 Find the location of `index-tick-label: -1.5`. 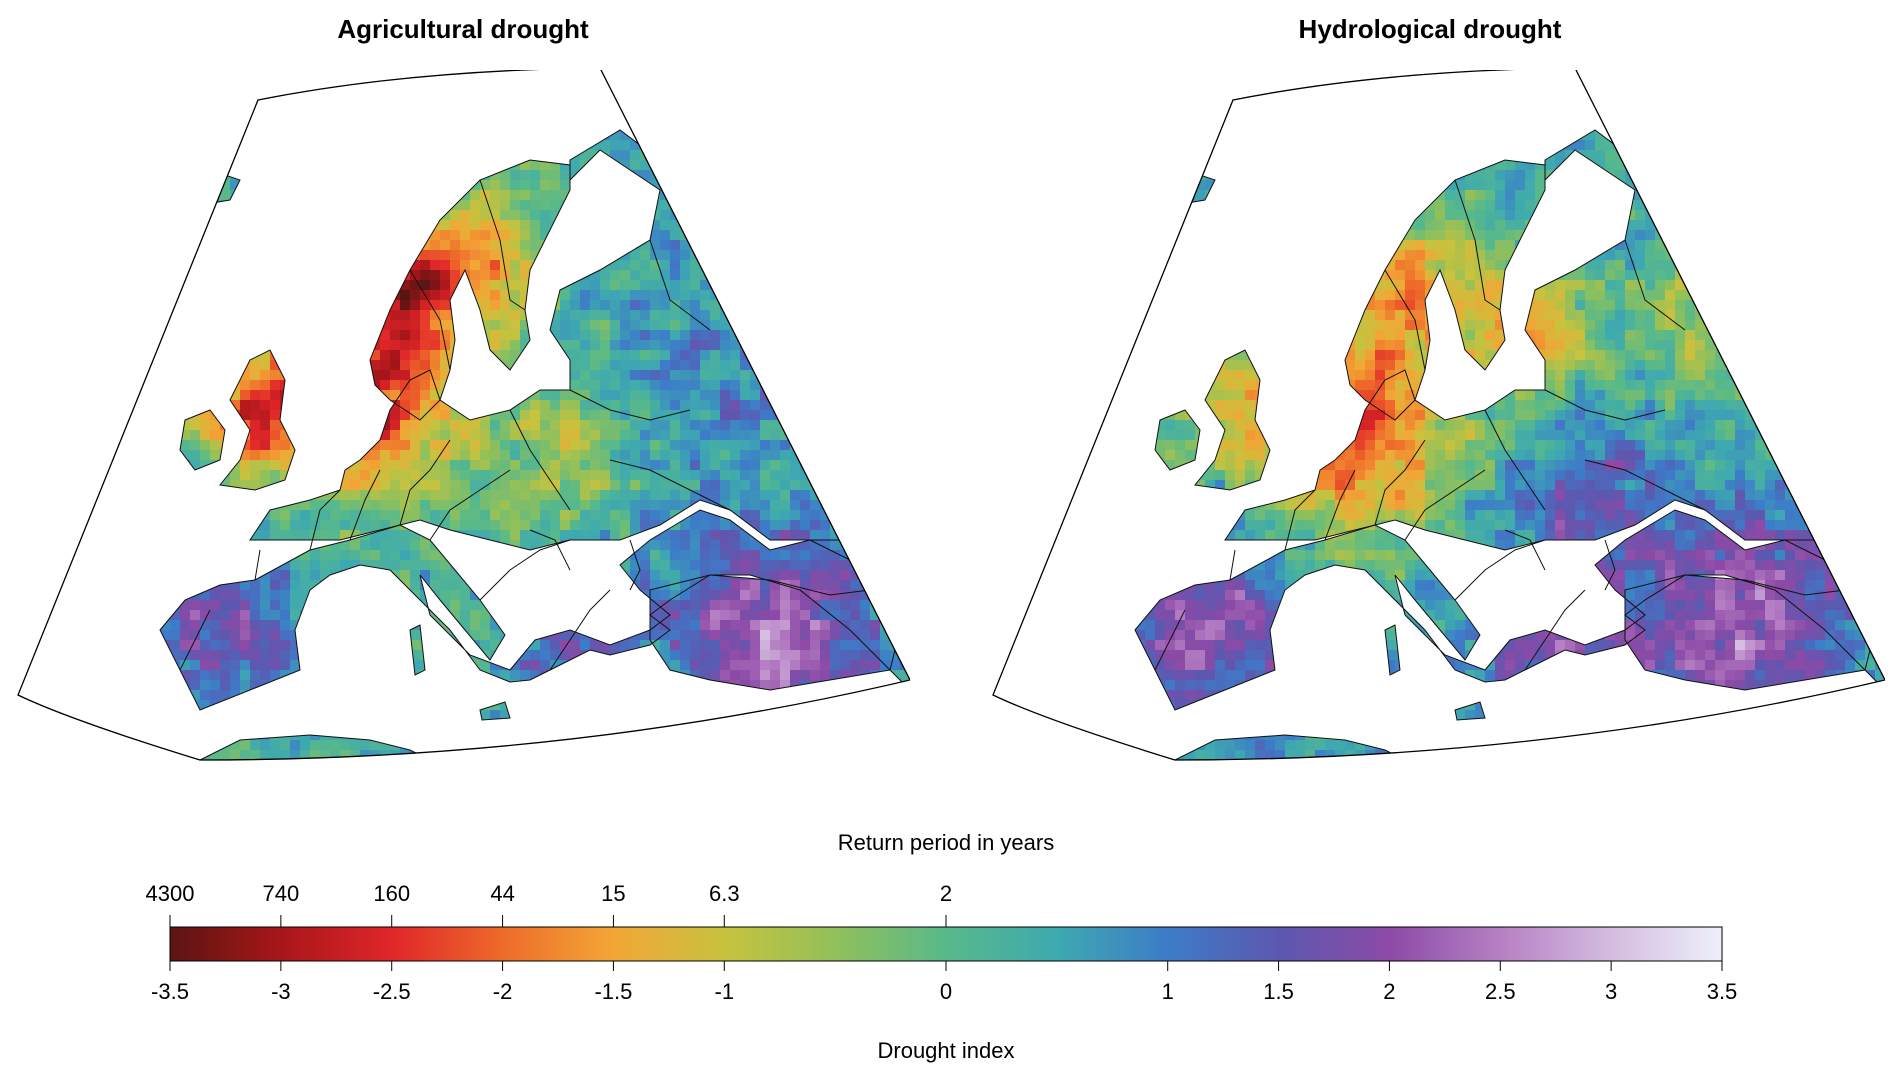

index-tick-label: -1.5 is located at coordinates (613, 991).